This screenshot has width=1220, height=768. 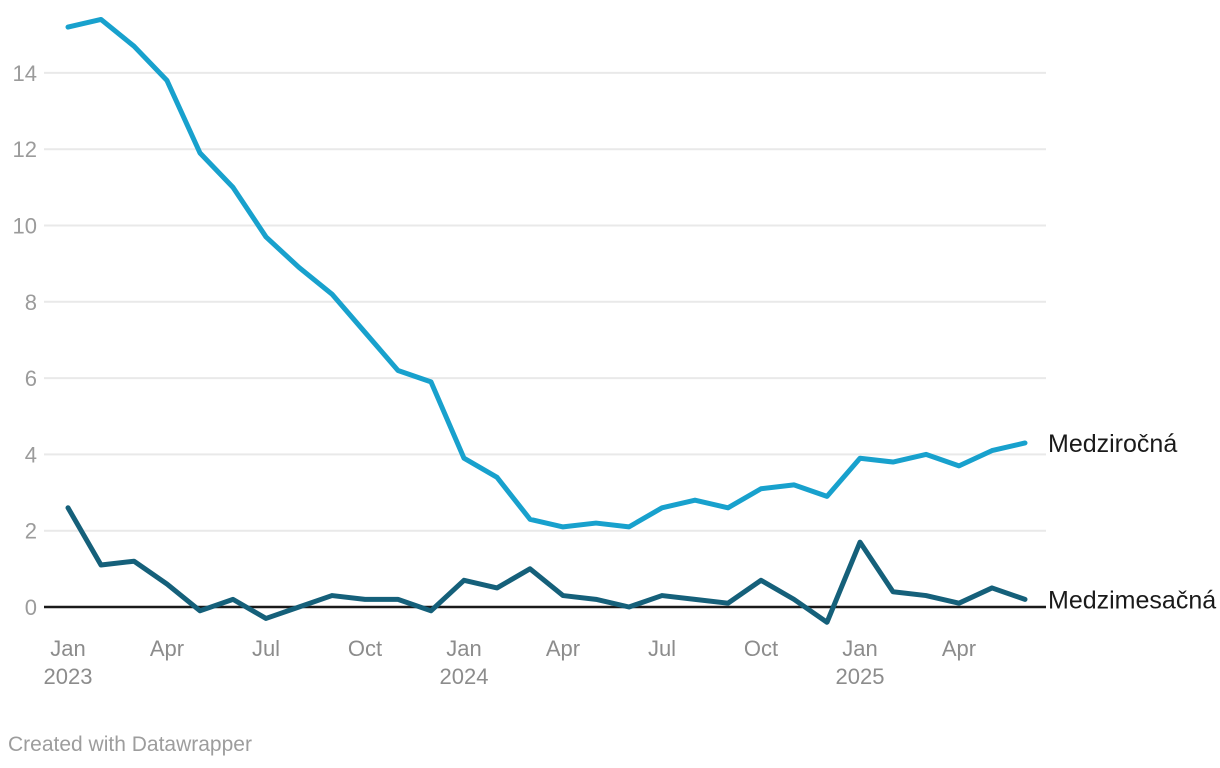 I want to click on y-axis-tick-label: 8, so click(x=31, y=302).